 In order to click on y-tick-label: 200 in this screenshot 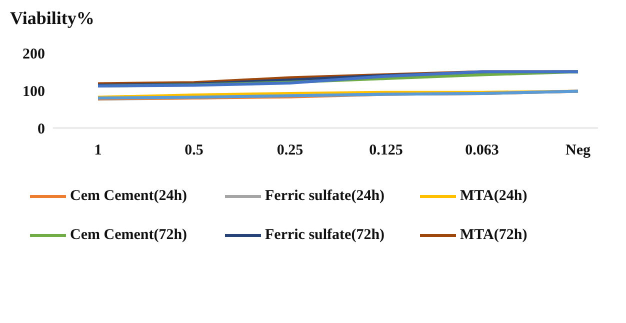, I will do `click(33, 54)`.